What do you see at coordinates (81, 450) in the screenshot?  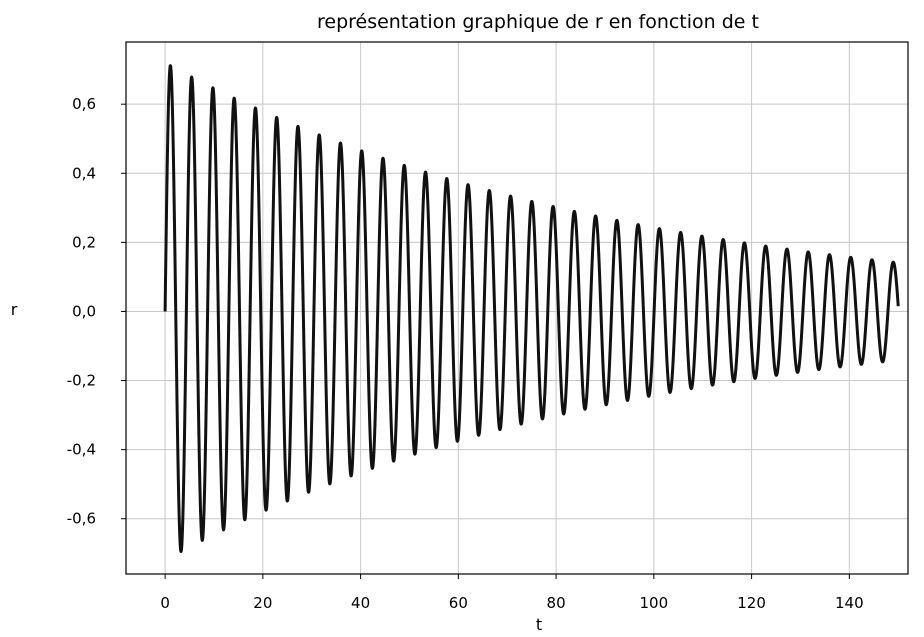 I see `y-tick-label: -0,4` at bounding box center [81, 450].